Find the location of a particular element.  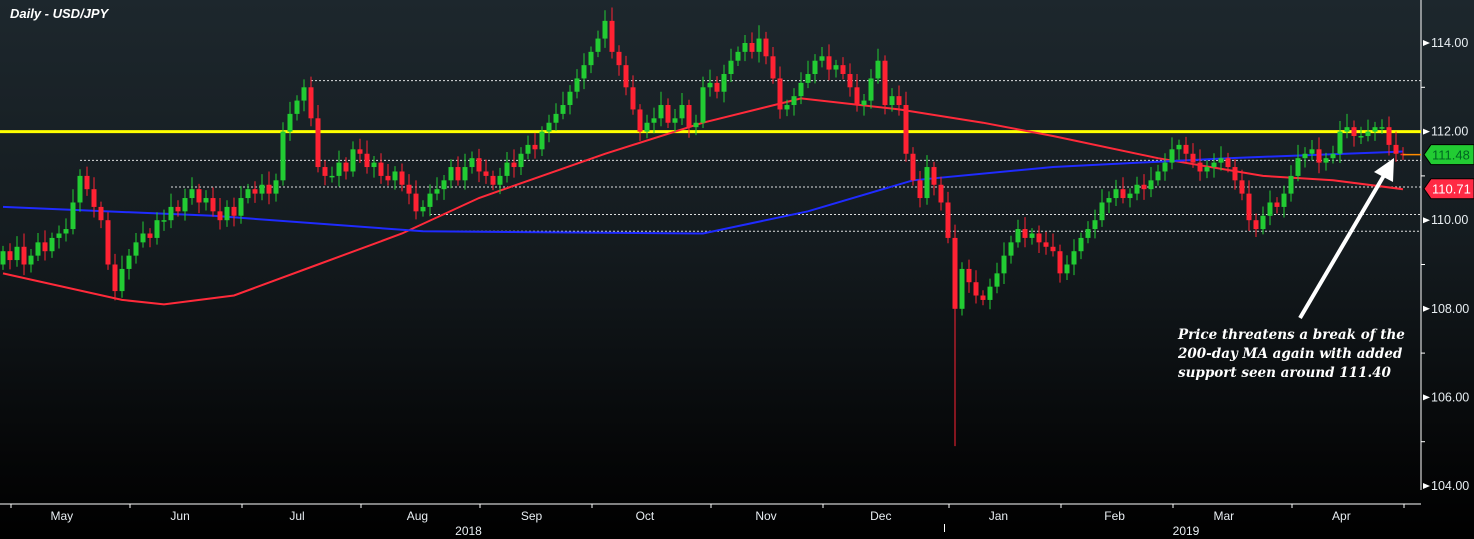

y-tick-marker is located at coordinates (1426, 486).